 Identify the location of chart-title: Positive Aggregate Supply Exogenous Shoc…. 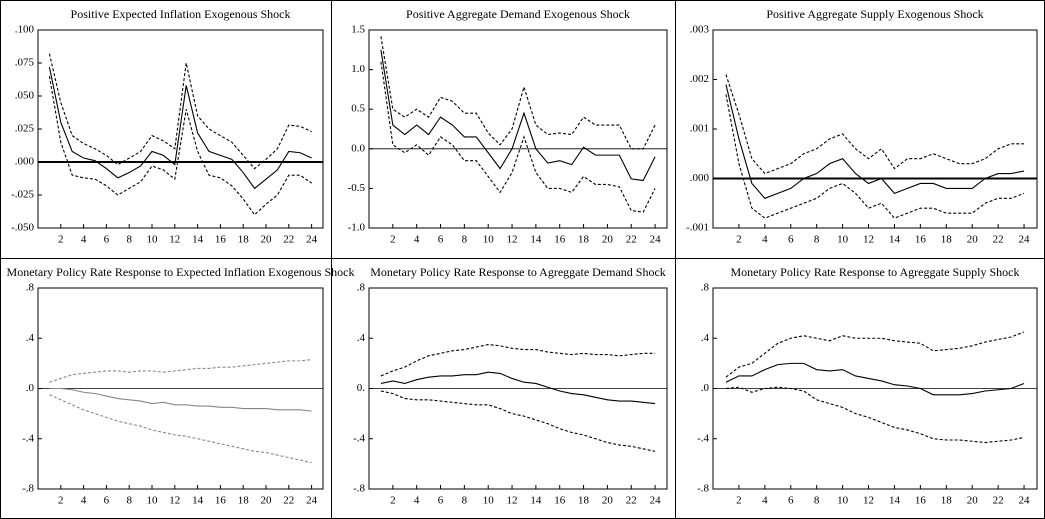
(874, 14).